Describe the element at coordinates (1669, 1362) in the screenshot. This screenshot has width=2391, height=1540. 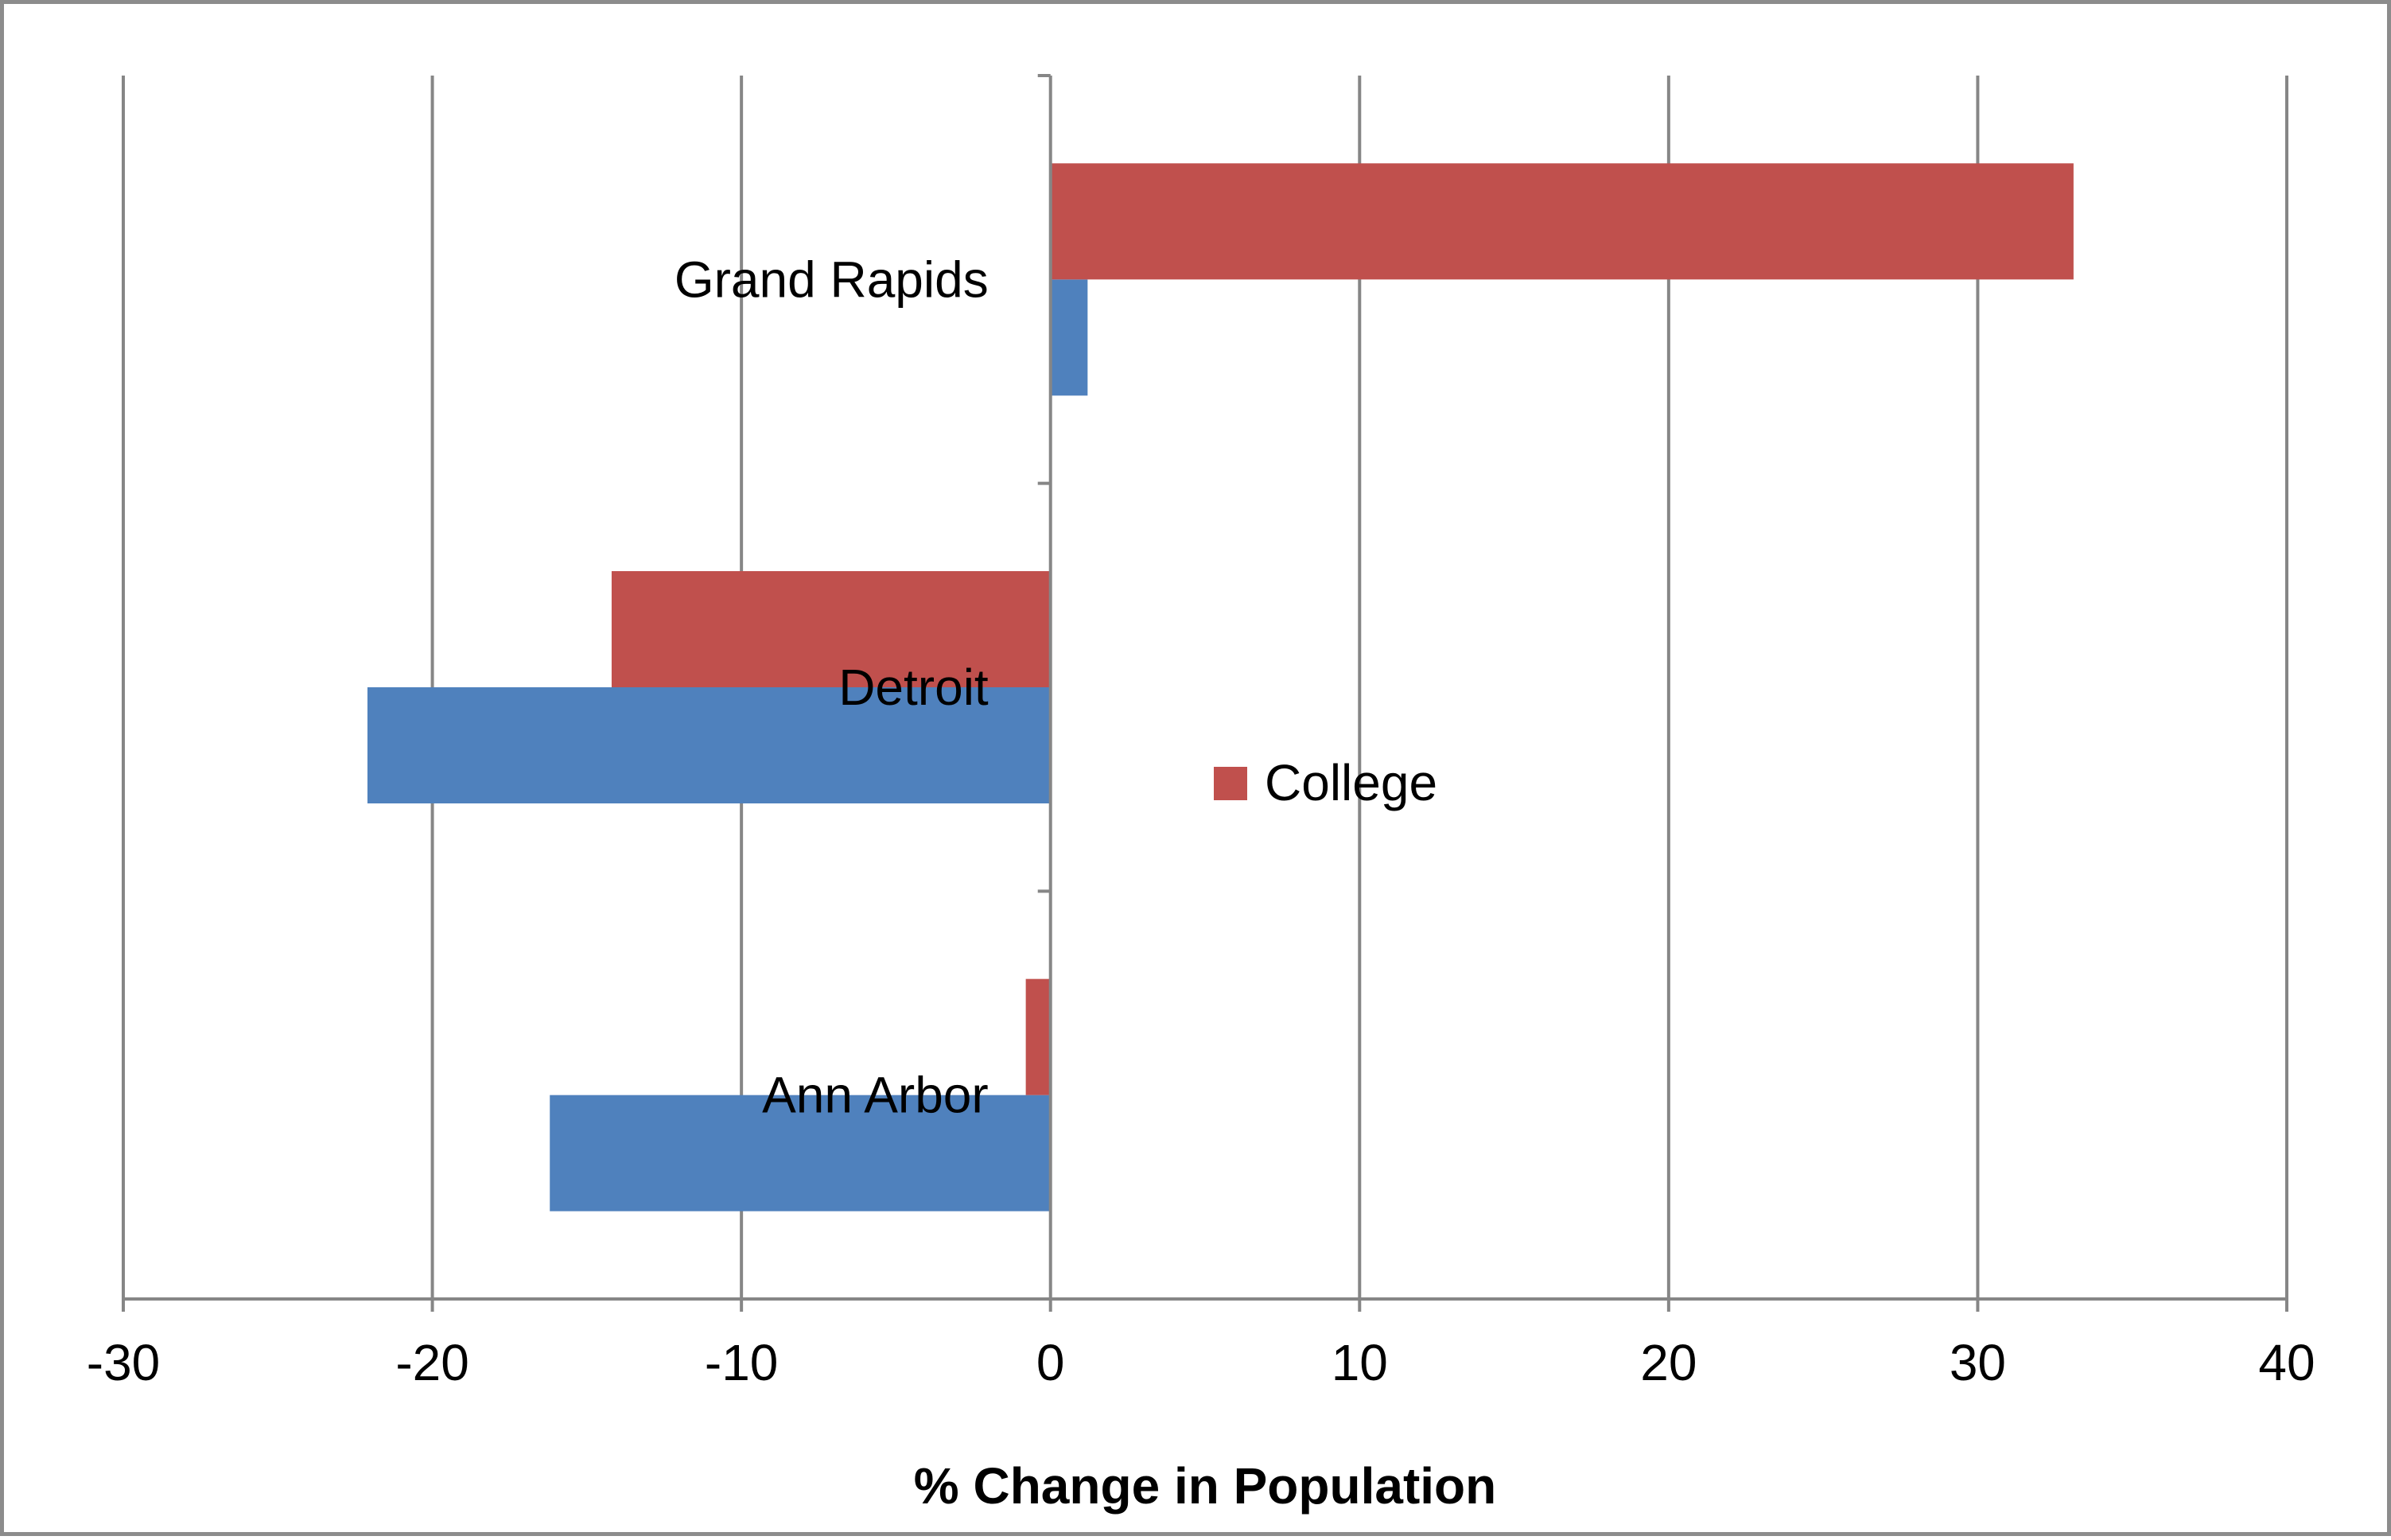
I see `x-tick-label: 20` at that location.